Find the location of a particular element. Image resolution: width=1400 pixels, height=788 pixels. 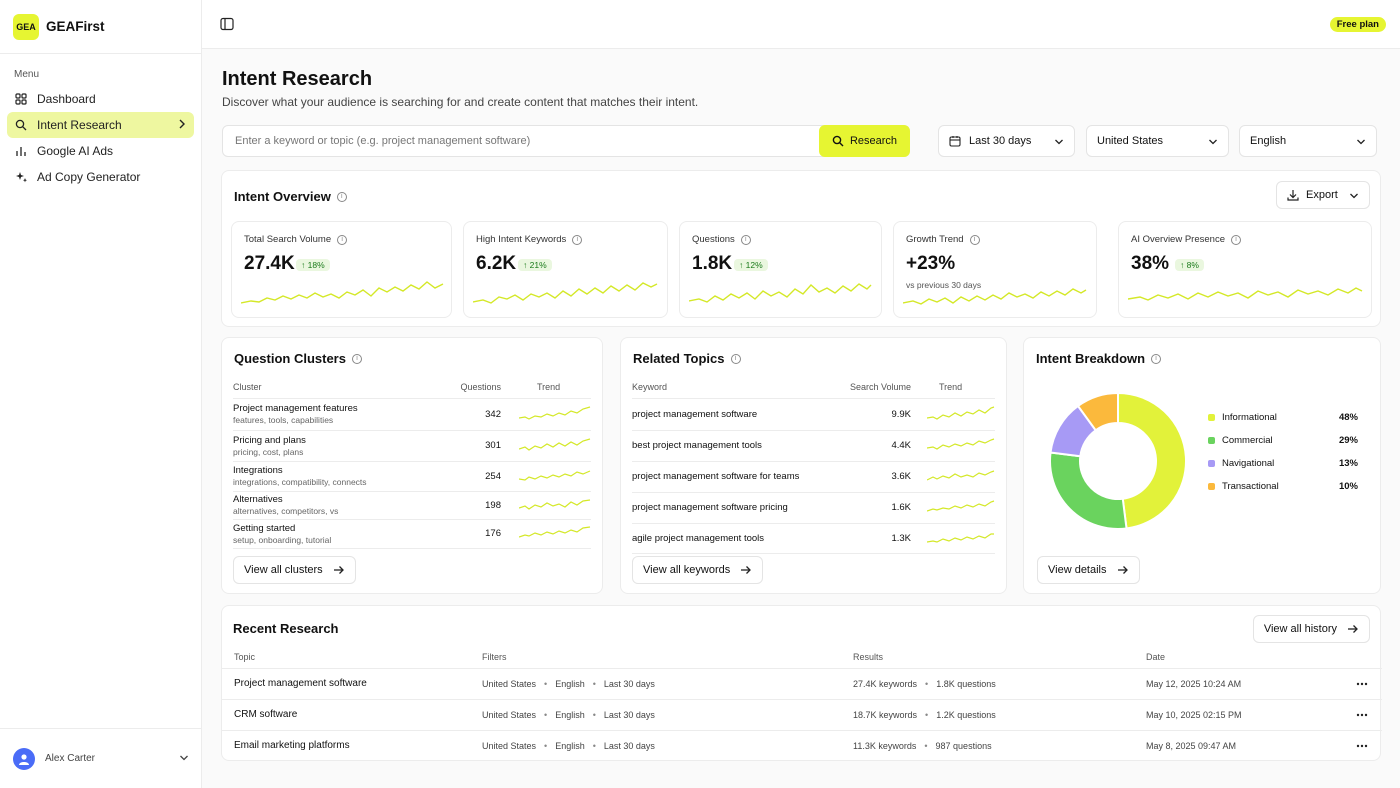

plan-badge: Free plan is located at coordinates (1357, 24).